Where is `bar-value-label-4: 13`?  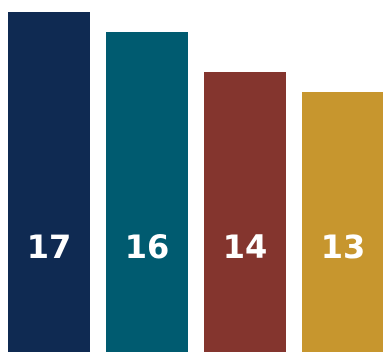 bar-value-label-4: 13 is located at coordinates (343, 247).